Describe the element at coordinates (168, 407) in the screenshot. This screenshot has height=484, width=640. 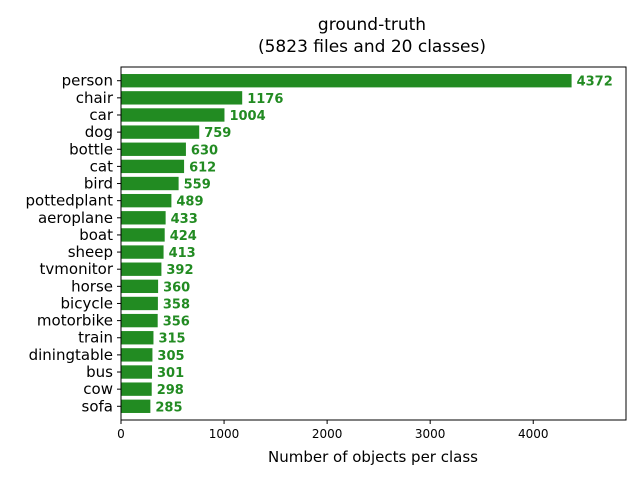
I see `data-label-sofa: 285` at that location.